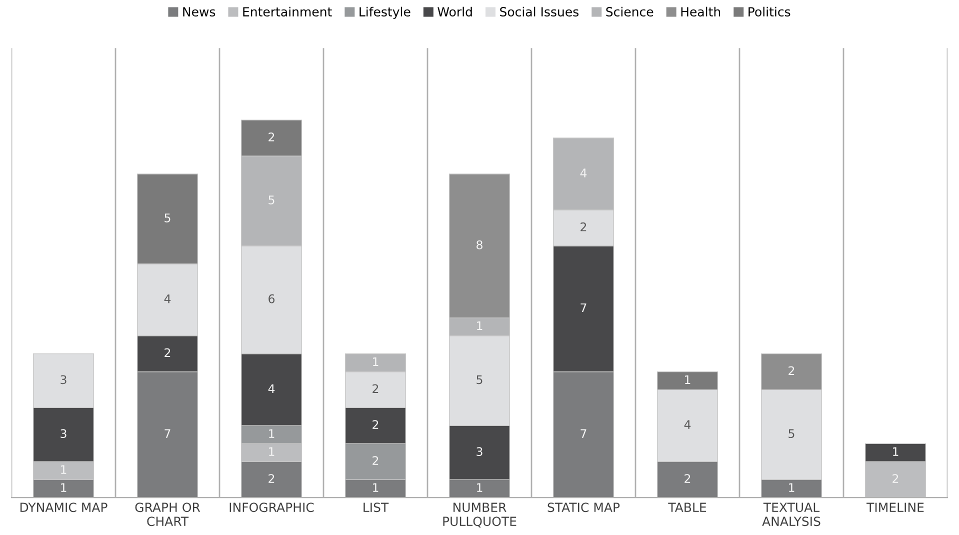 The height and width of the screenshot is (535, 959). Describe the element at coordinates (385, 12) in the screenshot. I see `legend-label: Lifestyle` at that location.